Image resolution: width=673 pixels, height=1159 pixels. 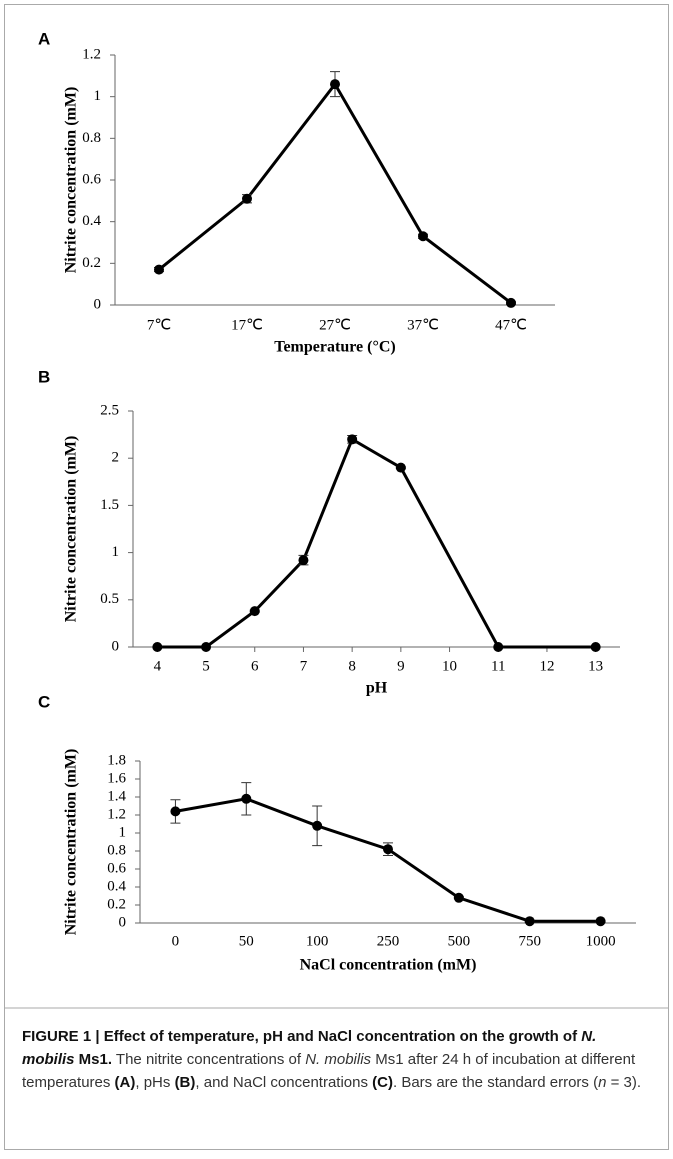 What do you see at coordinates (44, 38) in the screenshot?
I see `panel-label: A` at bounding box center [44, 38].